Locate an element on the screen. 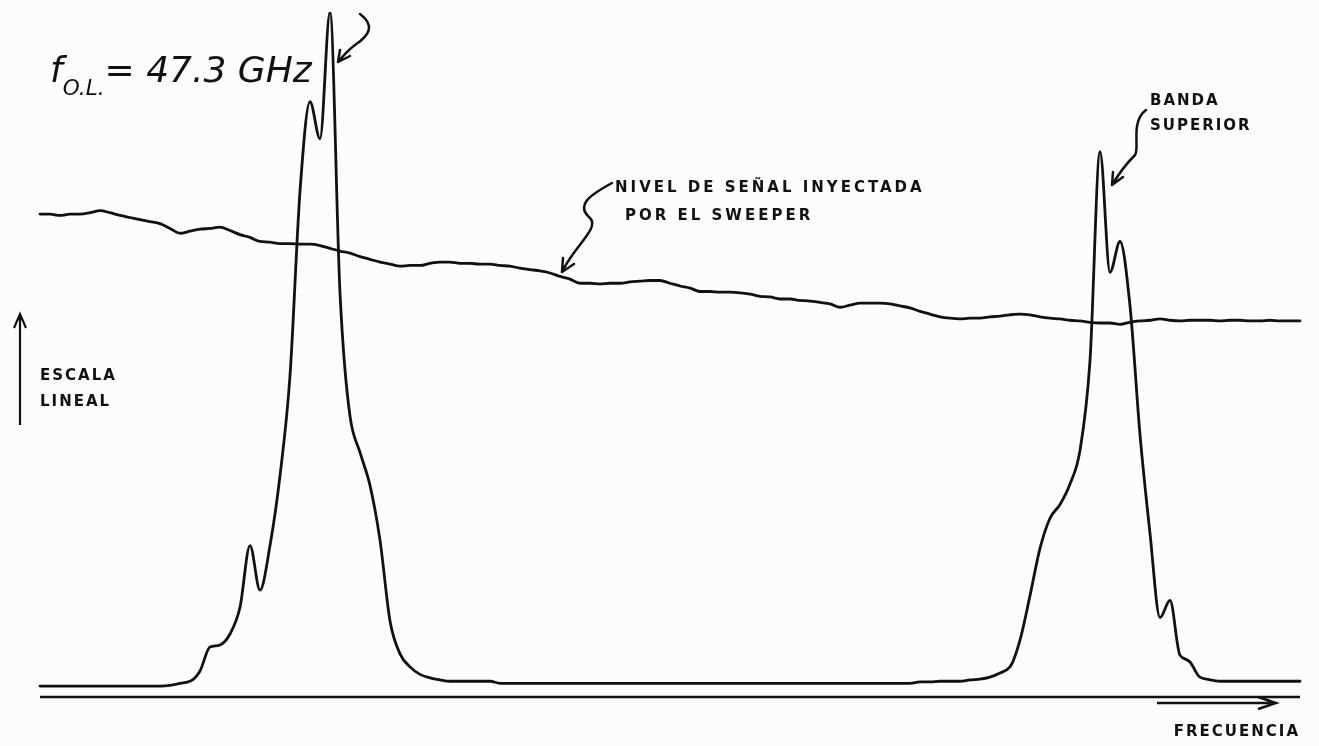 The image size is (1319, 746). x-axis-title: FRECUENCIA is located at coordinates (1236, 731).